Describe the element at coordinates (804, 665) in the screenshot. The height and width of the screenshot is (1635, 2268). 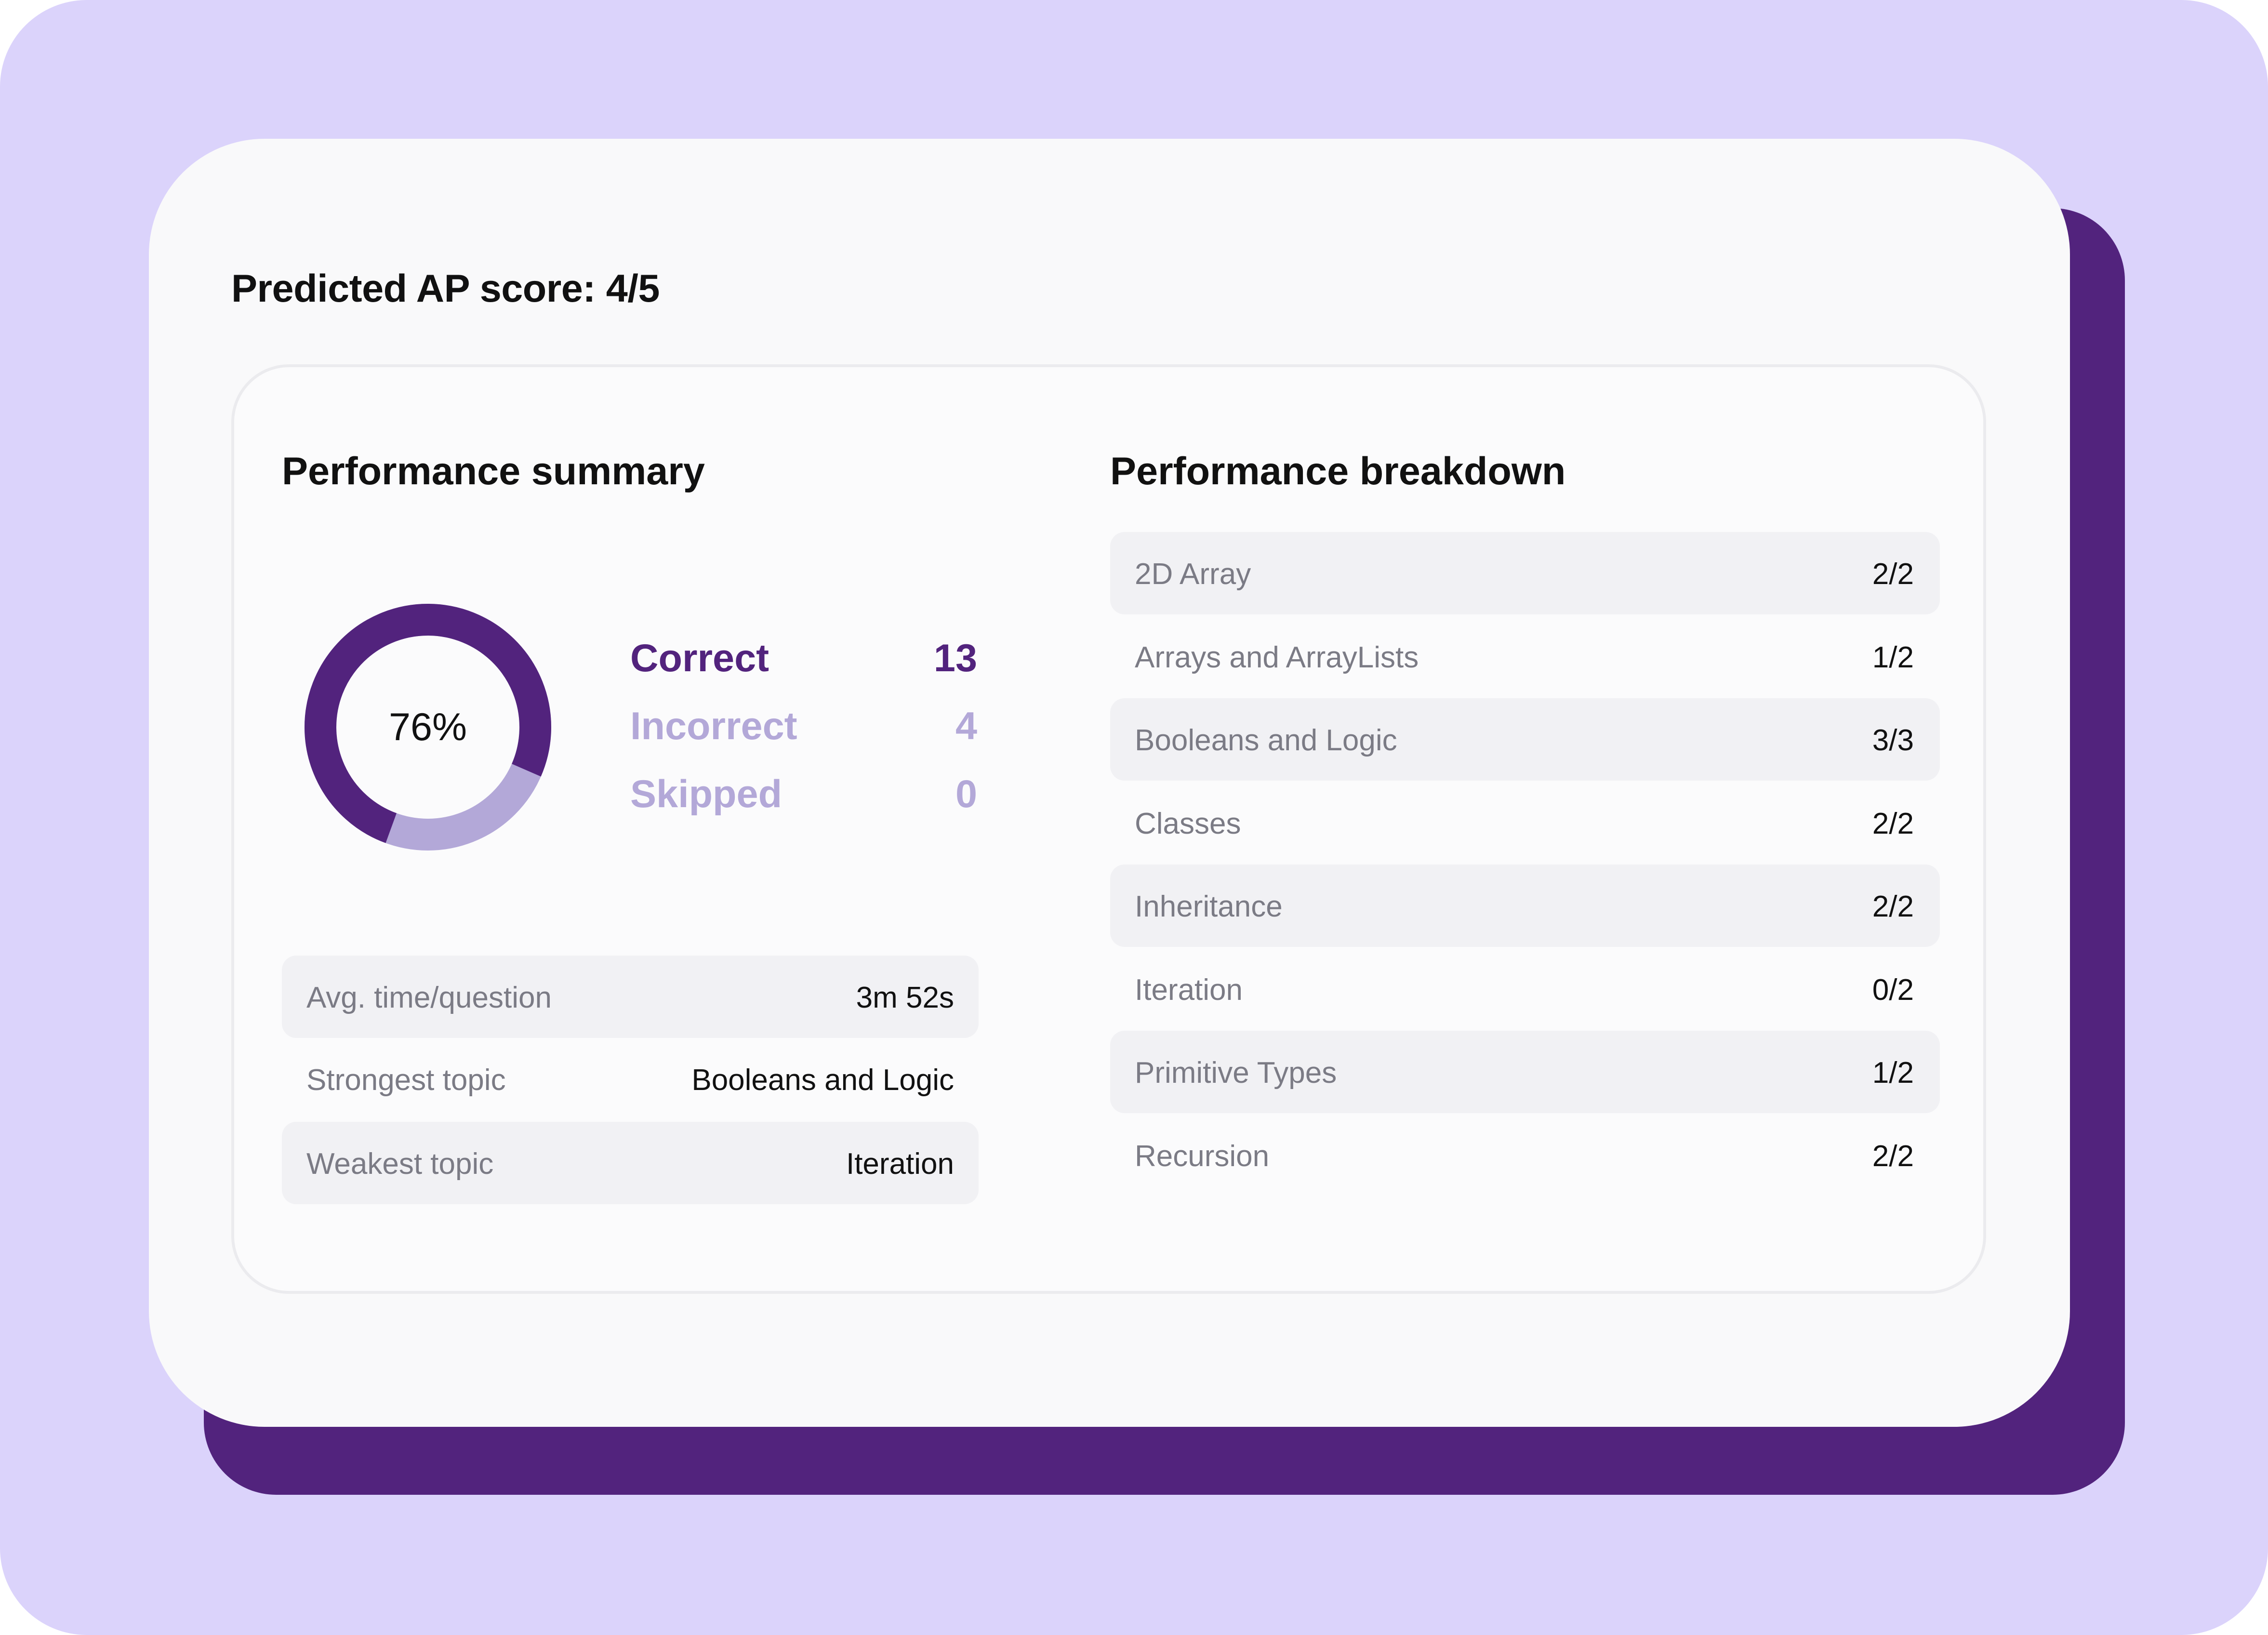
I see `legend-correct: Correct 13` at that location.